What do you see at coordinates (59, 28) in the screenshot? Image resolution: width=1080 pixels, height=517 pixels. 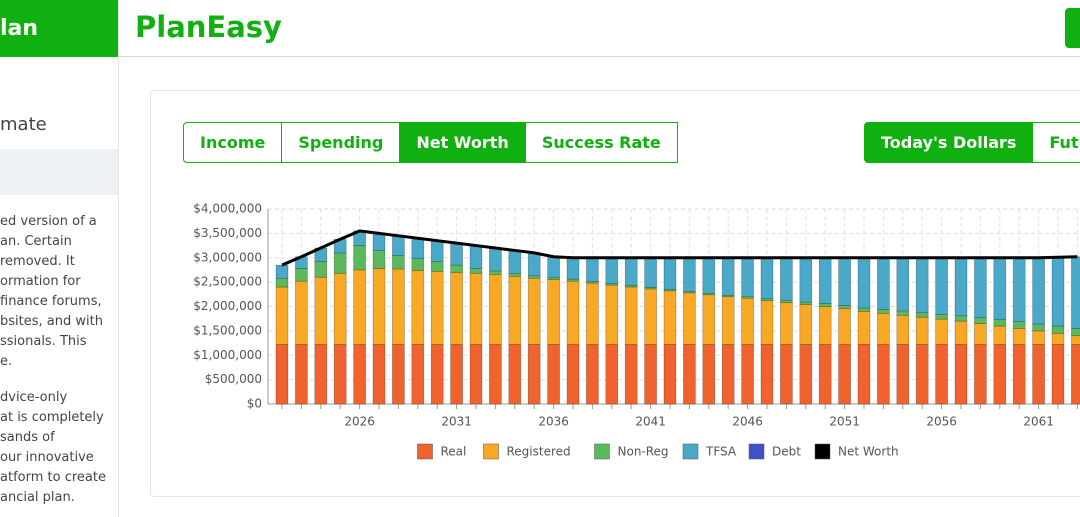 I see `brand: lan` at bounding box center [59, 28].